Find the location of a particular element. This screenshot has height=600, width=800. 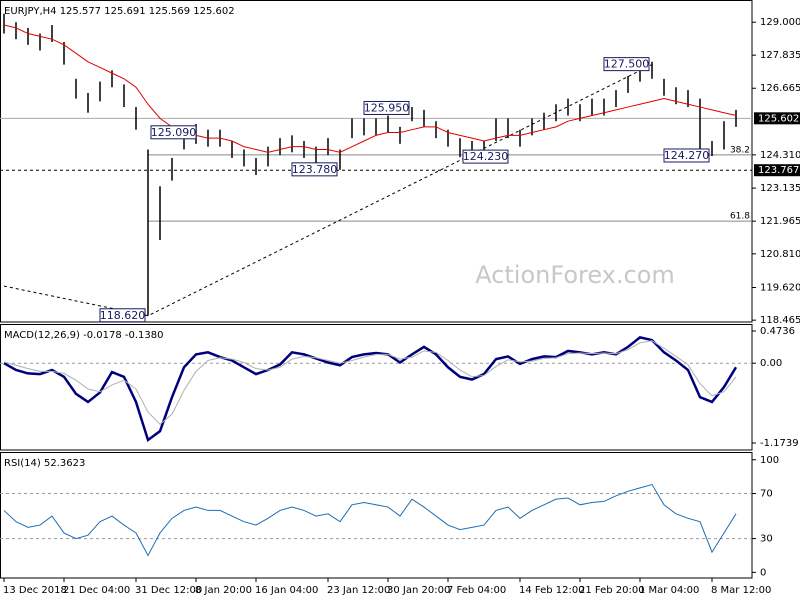

price-annotation: 123.780 is located at coordinates (315, 169).